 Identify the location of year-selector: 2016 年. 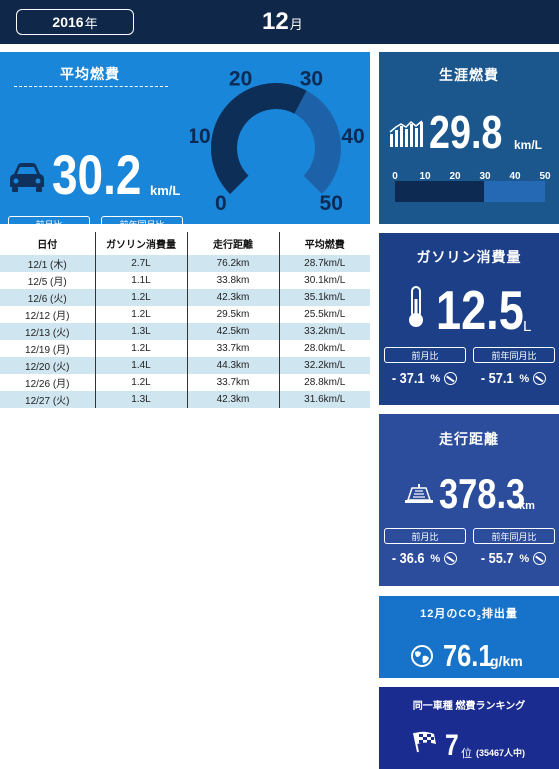
(75, 22).